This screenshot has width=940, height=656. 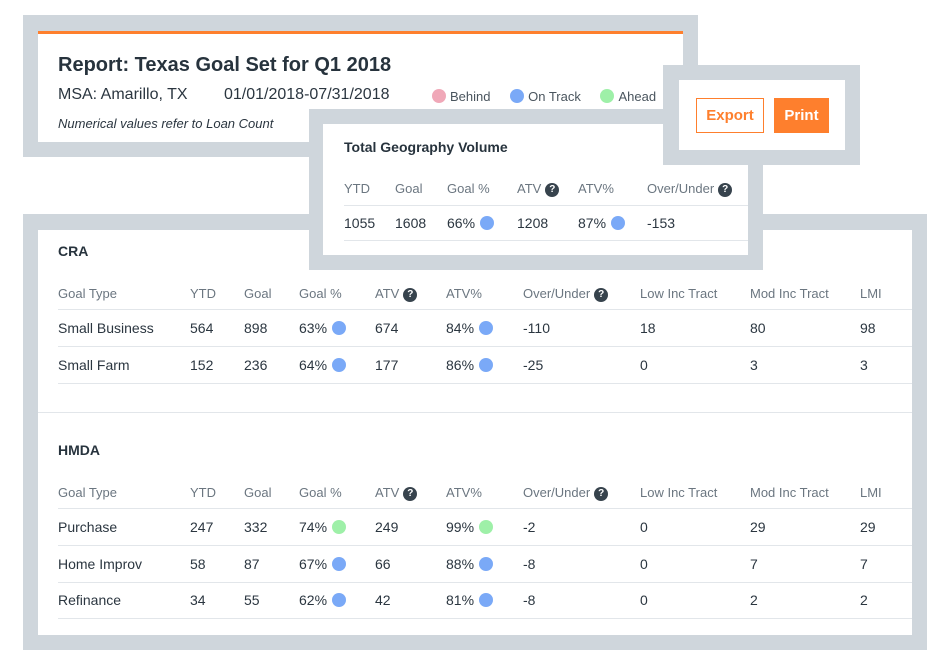 I want to click on cell-text: 236, so click(x=256, y=364).